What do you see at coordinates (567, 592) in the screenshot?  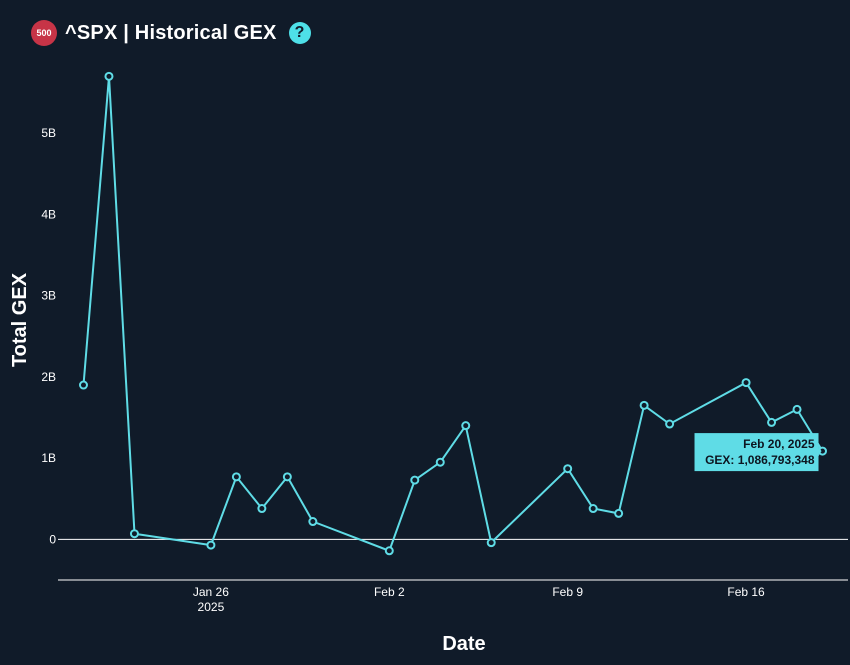 I see `x-tick-label: Feb 9` at bounding box center [567, 592].